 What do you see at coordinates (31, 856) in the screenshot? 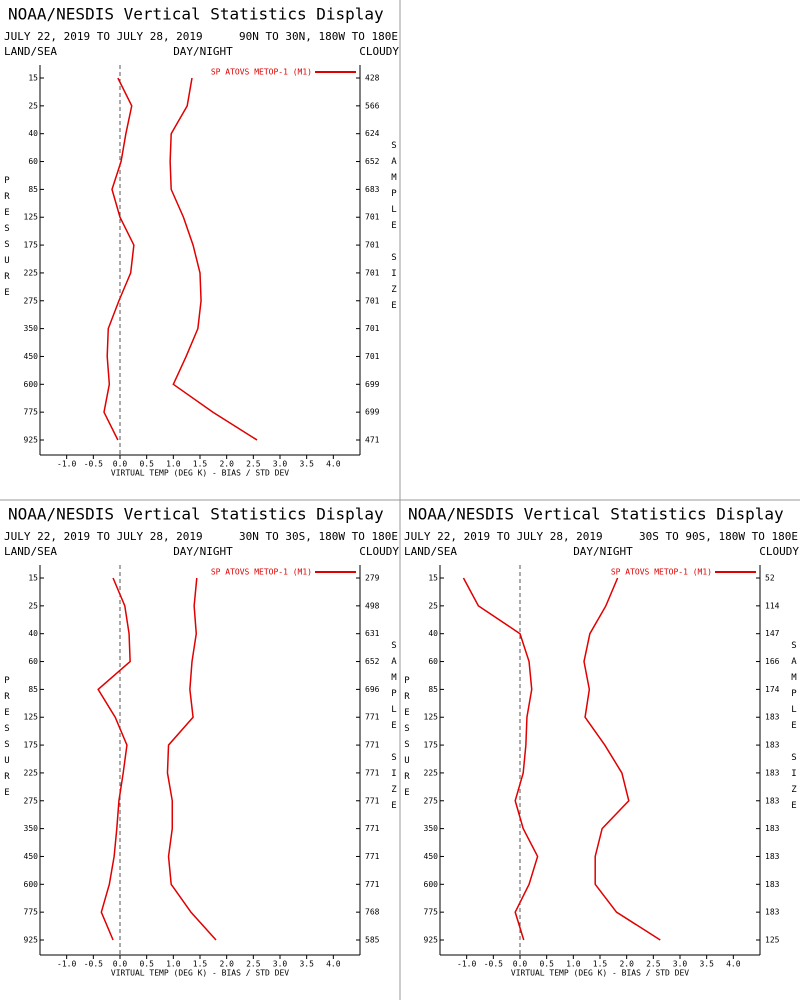
I see `y-tick-label: 450` at bounding box center [31, 856].